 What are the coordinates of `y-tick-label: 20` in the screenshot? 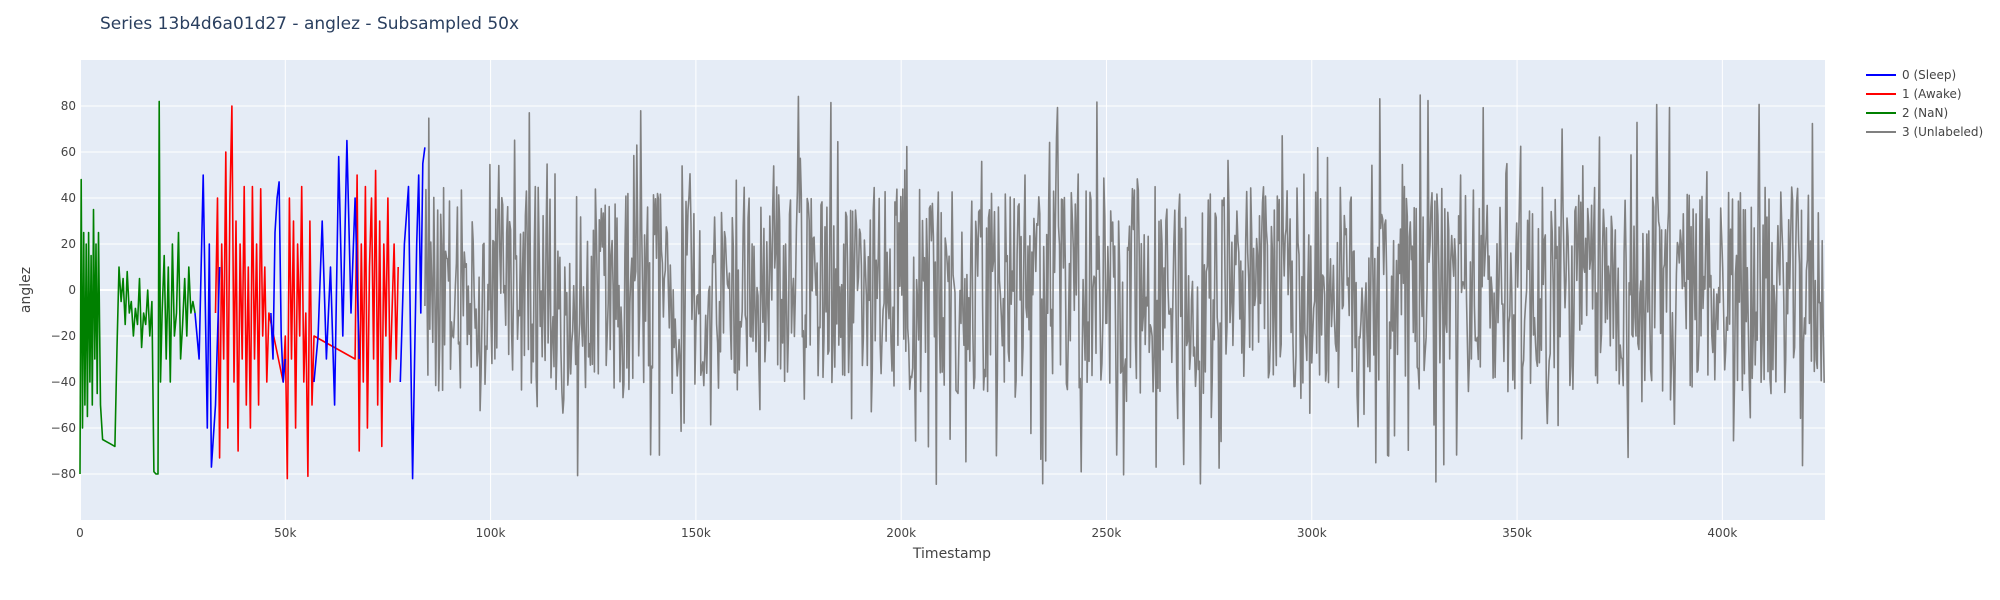 It's located at (68, 244).